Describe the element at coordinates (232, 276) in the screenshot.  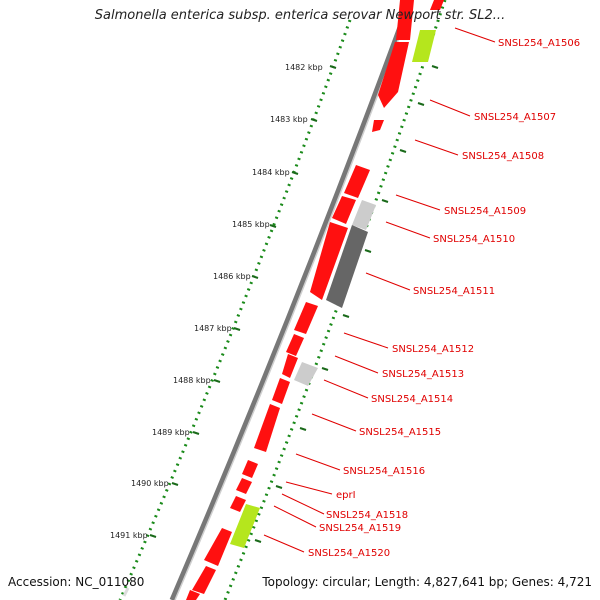
I see `kbp-label: 1486 kbp` at that location.